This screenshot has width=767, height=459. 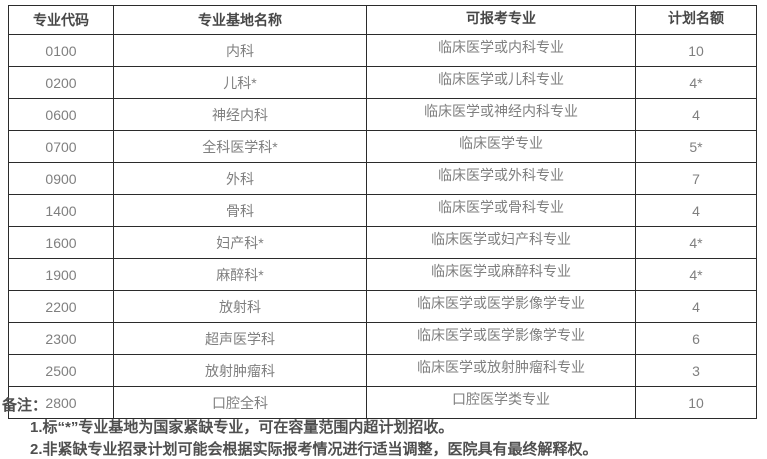 I want to click on specialty-code-cell: 1600, so click(x=61, y=242).